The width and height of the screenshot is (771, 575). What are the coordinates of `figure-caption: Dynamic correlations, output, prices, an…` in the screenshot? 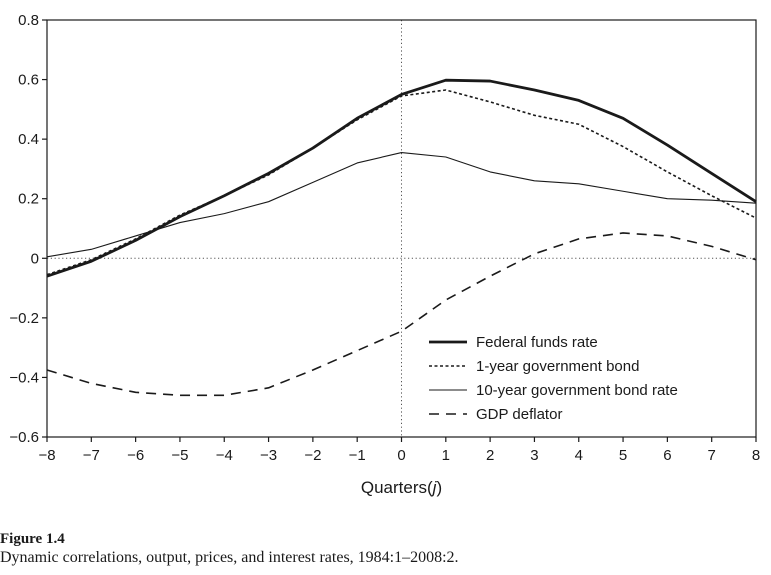 It's located at (229, 557).